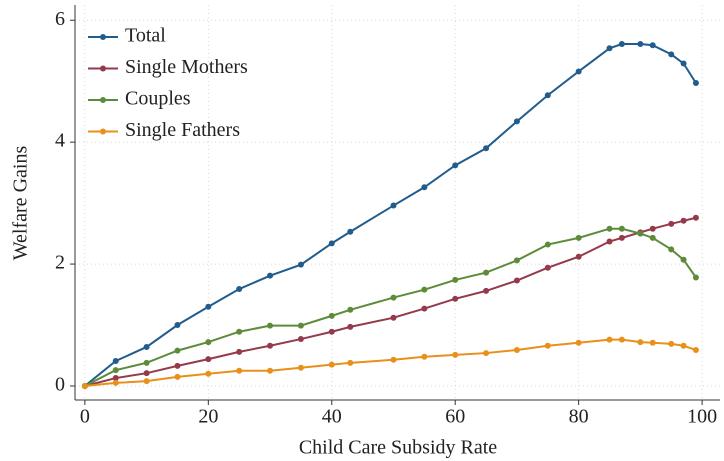  Describe the element at coordinates (186, 67) in the screenshot. I see `legend-label: Single Mothers` at that location.